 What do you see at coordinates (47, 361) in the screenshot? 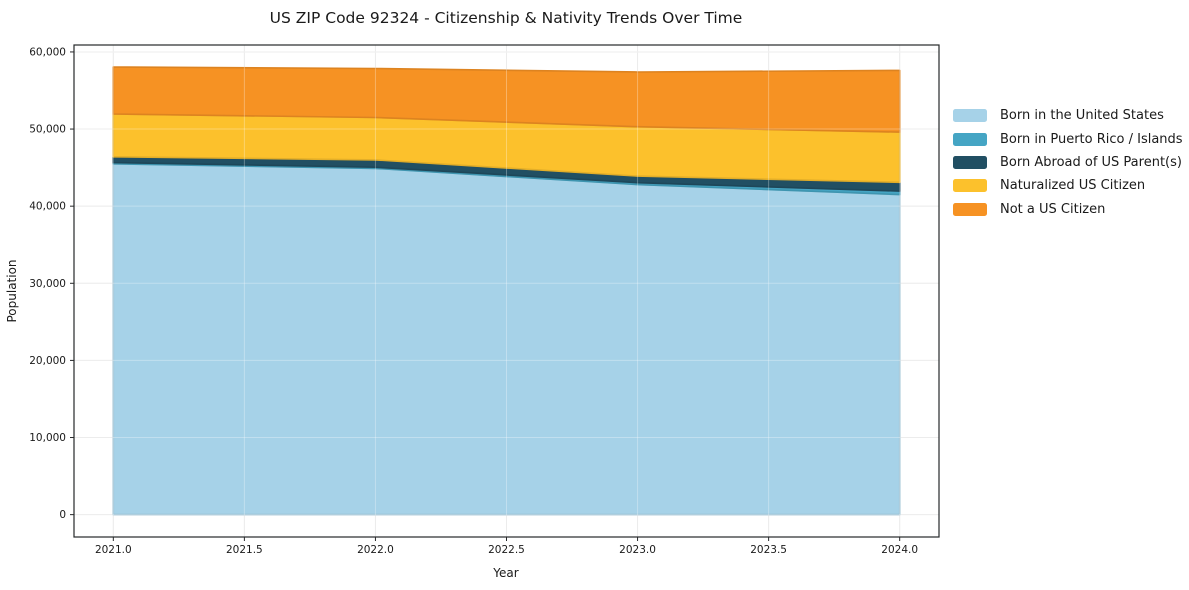
I see `y-tick-label: 20,000` at bounding box center [47, 361].